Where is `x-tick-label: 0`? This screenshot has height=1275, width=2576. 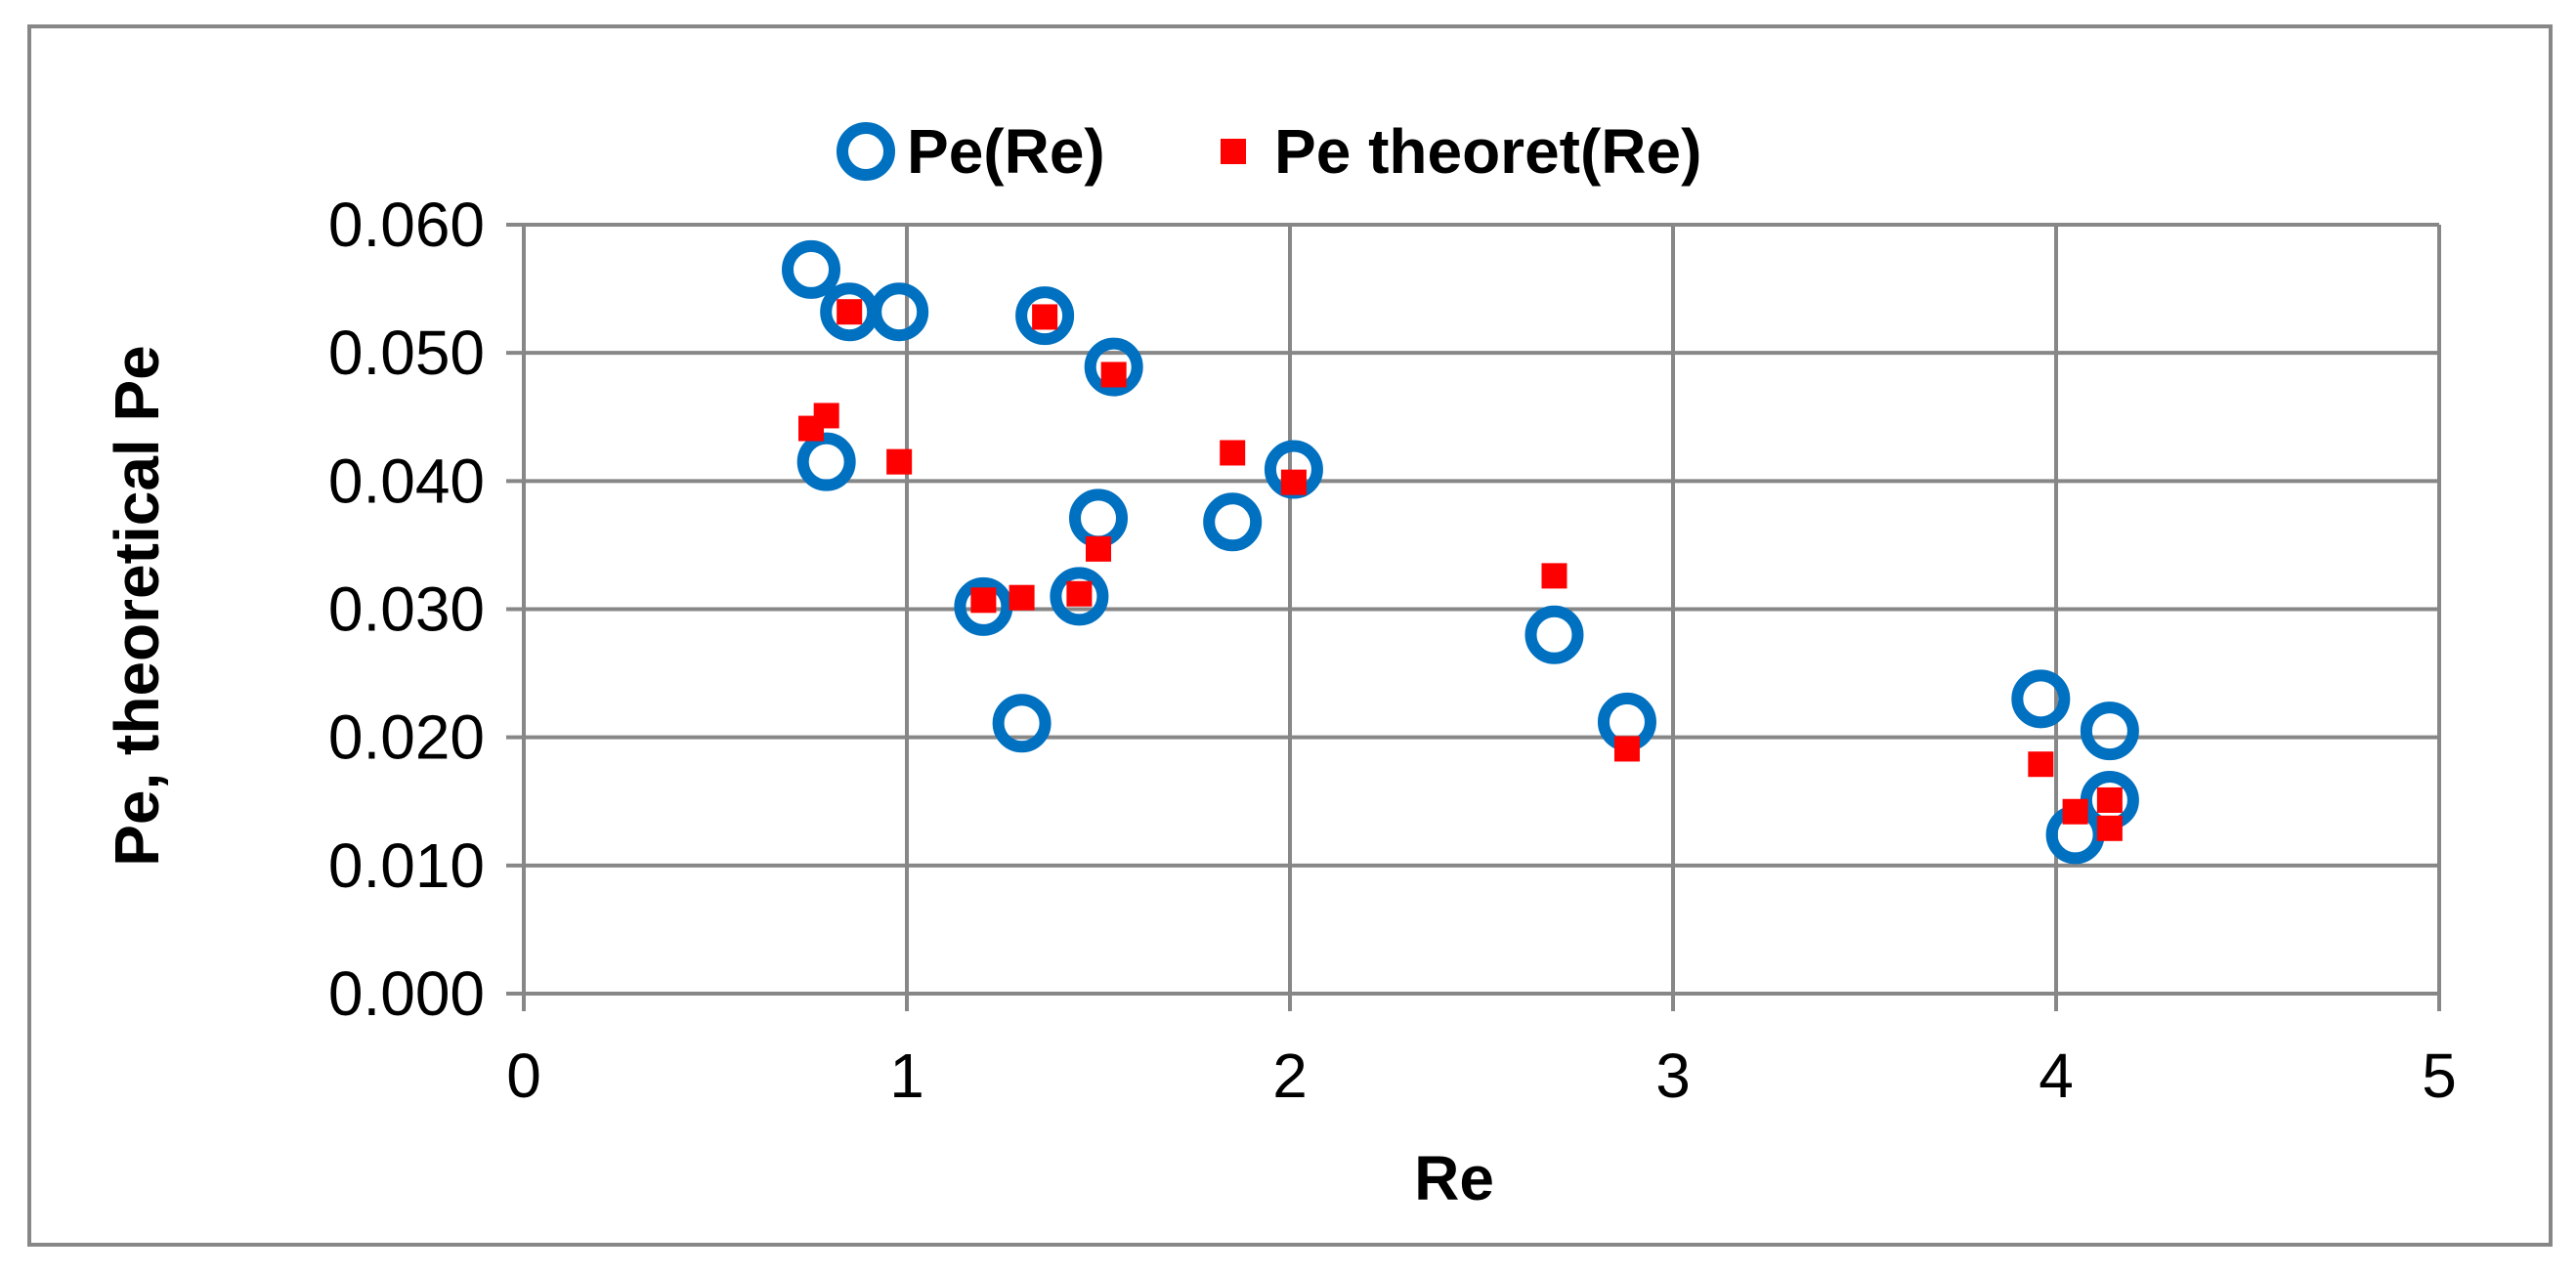 x-tick-label: 0 is located at coordinates (523, 1076).